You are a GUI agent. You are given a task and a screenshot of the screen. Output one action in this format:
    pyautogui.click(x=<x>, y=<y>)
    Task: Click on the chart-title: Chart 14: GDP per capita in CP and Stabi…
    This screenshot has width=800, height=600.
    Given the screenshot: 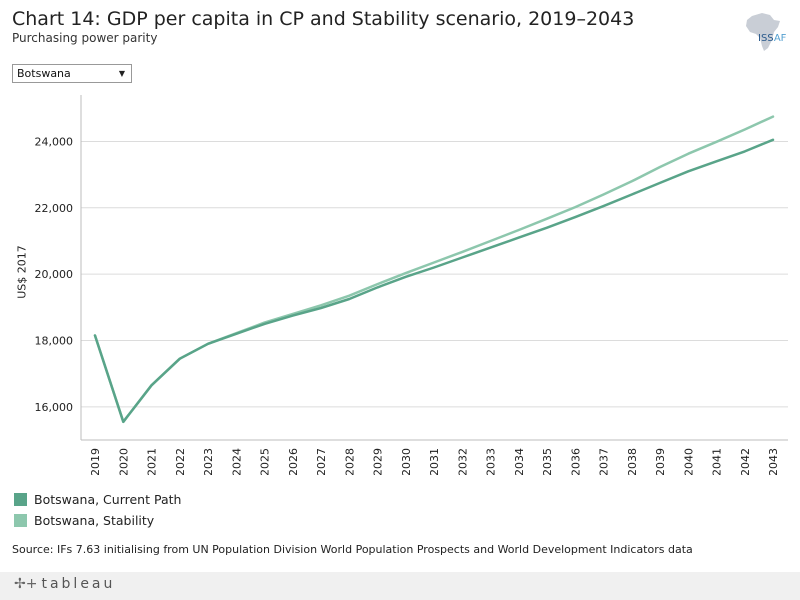 What is the action you would take?
    pyautogui.click(x=323, y=19)
    